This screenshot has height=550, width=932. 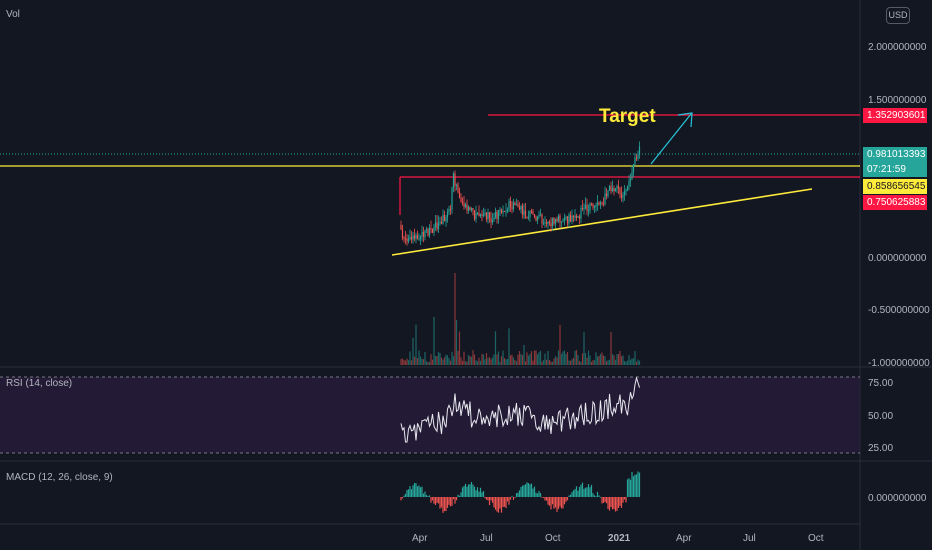 I want to click on time-label-year: 2021, so click(x=619, y=538).